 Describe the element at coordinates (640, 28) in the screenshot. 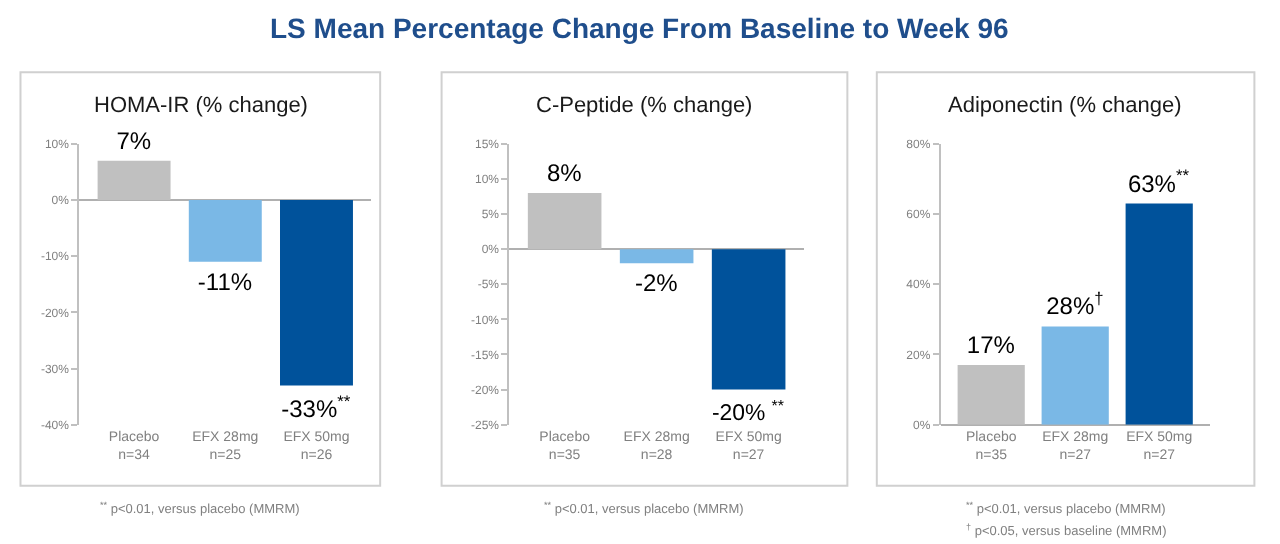

I see `text: LS Mean Percentage Change From Baseline to Week 96` at that location.